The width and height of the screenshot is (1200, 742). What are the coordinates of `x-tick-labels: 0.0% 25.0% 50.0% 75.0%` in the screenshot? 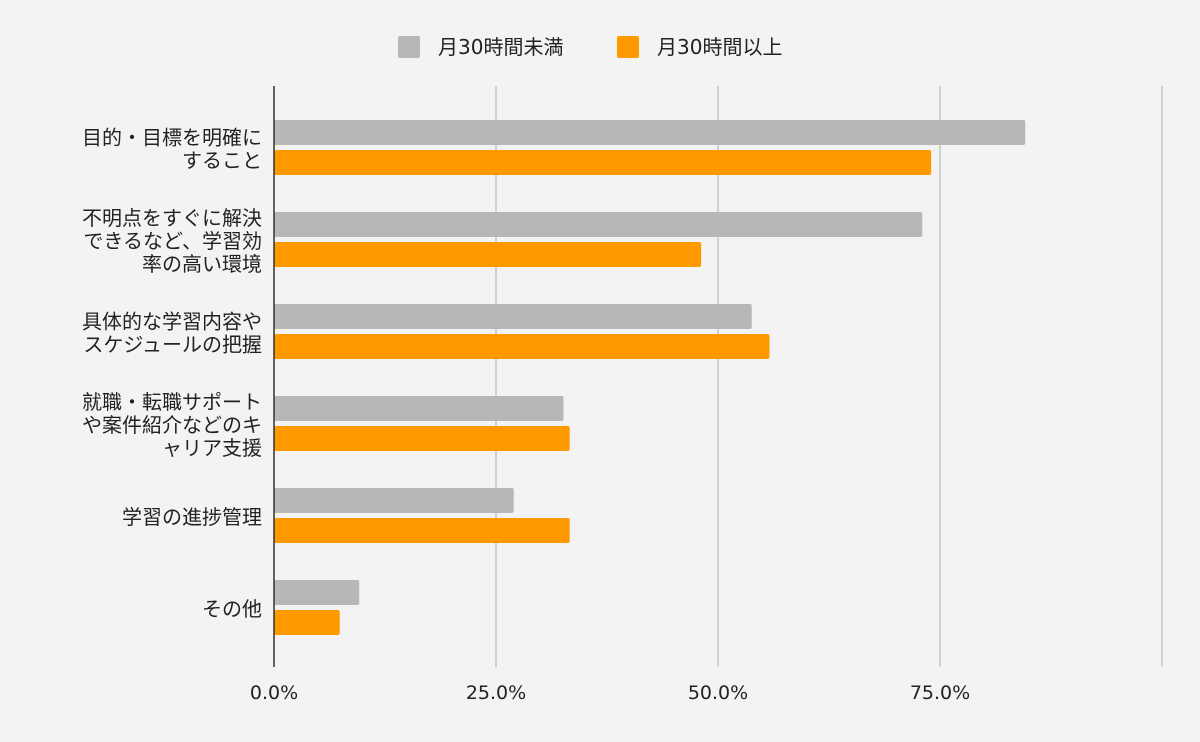 It's located at (610, 693).